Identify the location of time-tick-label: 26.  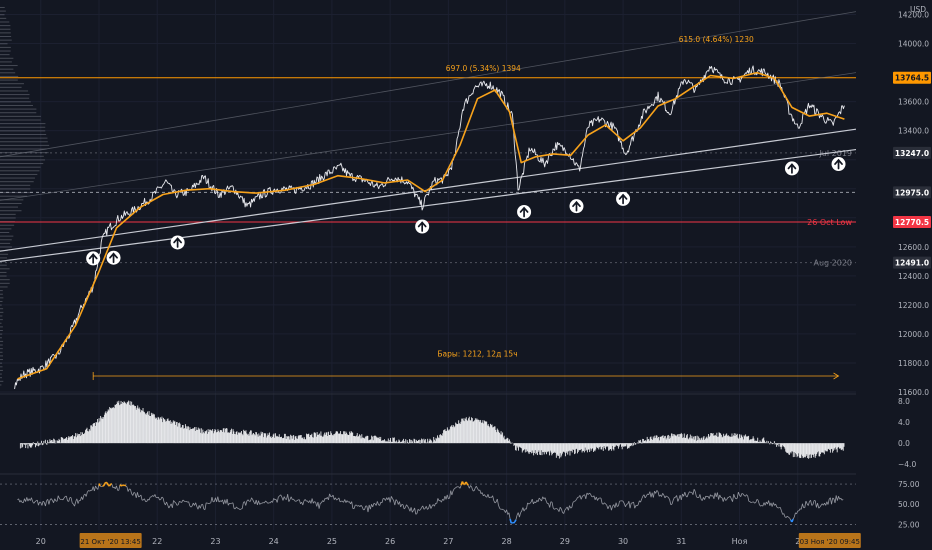
(390, 541).